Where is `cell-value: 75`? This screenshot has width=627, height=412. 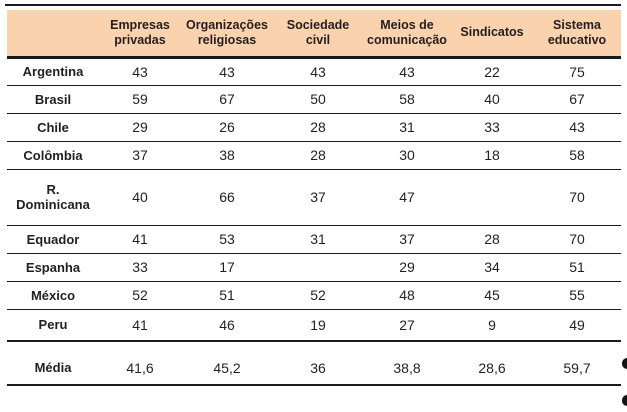 cell-value: 75 is located at coordinates (577, 71).